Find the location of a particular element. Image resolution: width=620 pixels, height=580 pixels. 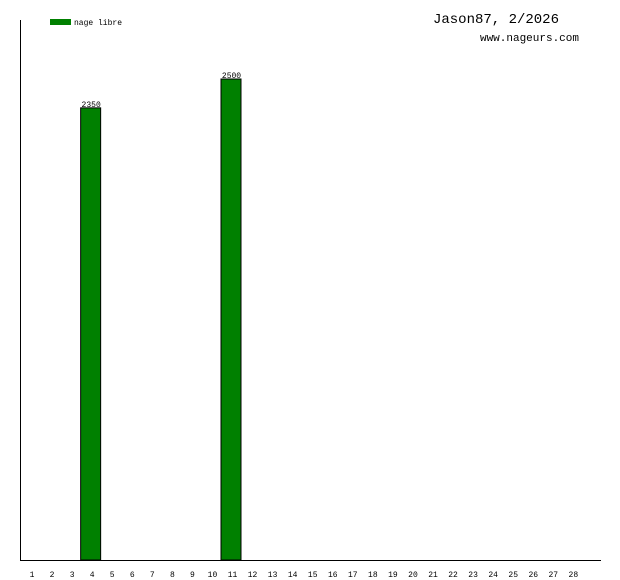

x-tick-label: 16 is located at coordinates (333, 575).